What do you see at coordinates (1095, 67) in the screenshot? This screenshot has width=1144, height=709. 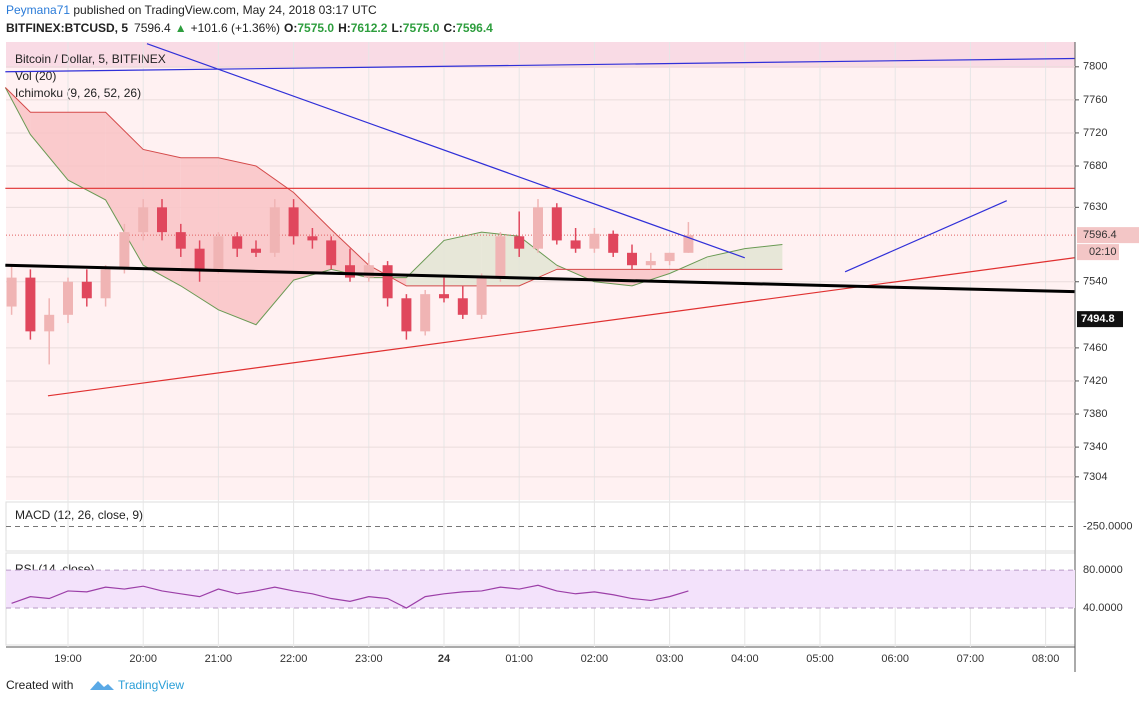 I see `y-tick-label: 7800` at bounding box center [1095, 67].